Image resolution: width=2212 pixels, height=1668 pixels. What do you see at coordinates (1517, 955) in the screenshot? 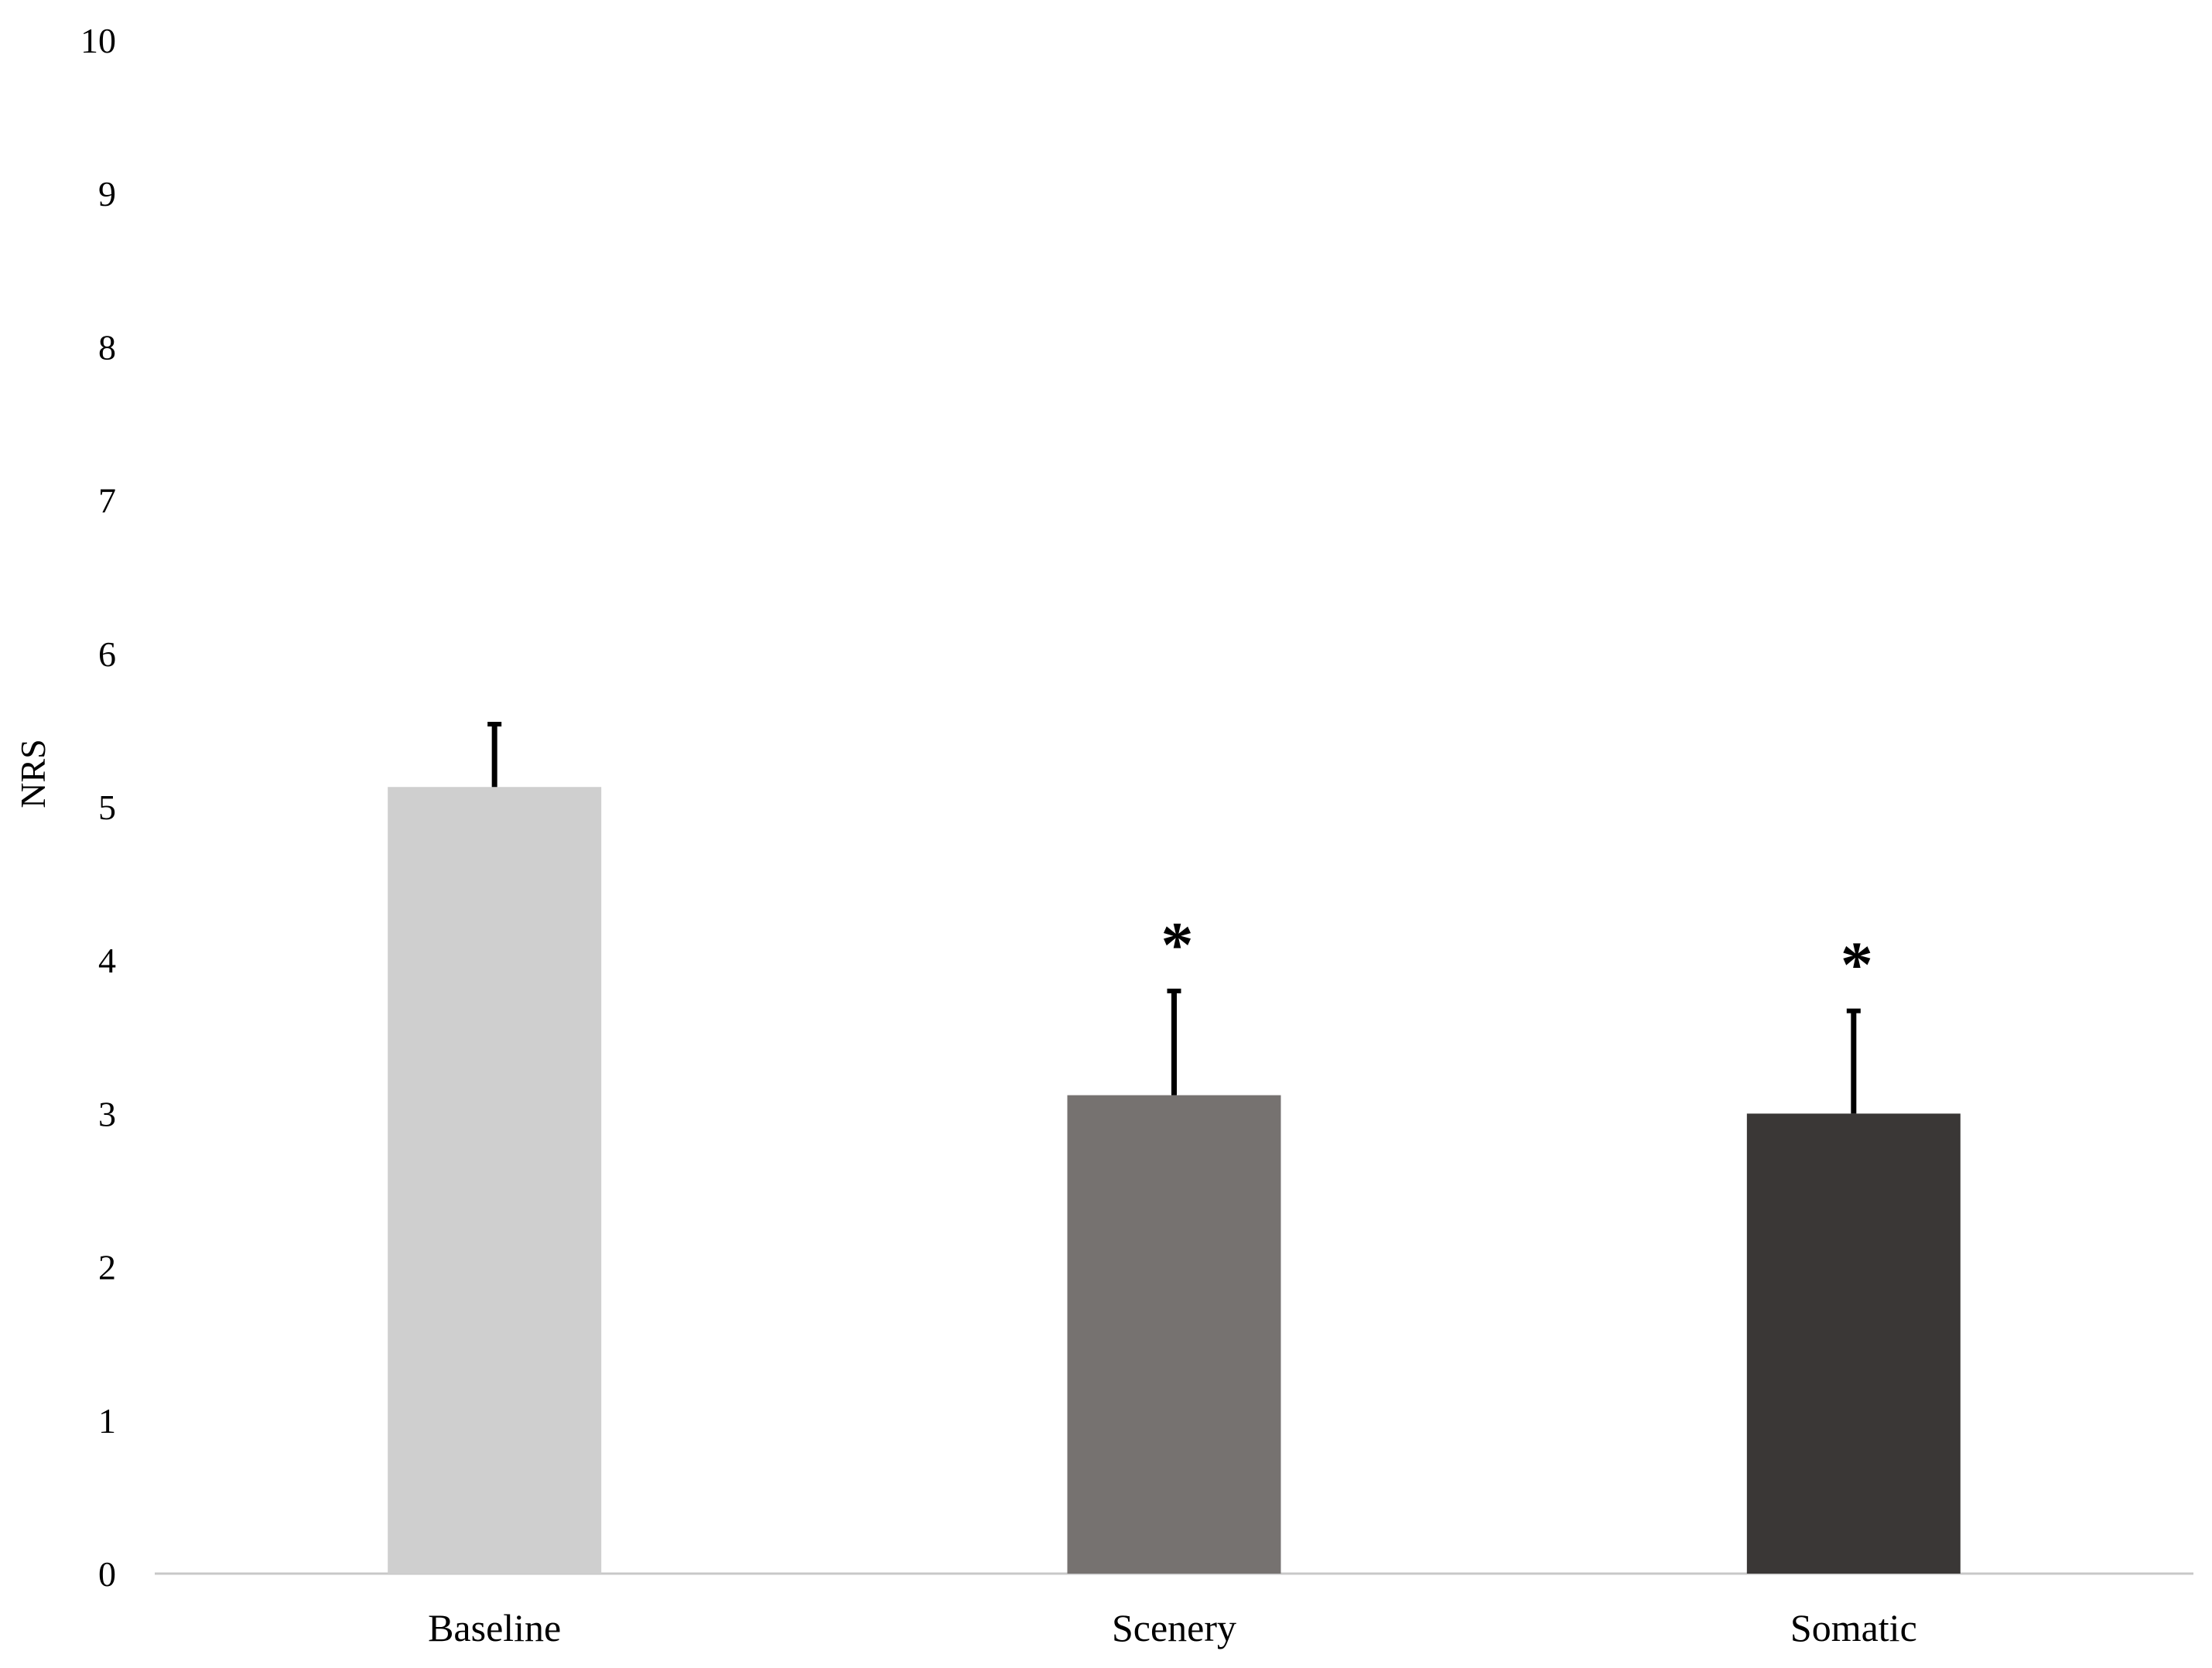
I see `significance-markers: * *` at bounding box center [1517, 955].